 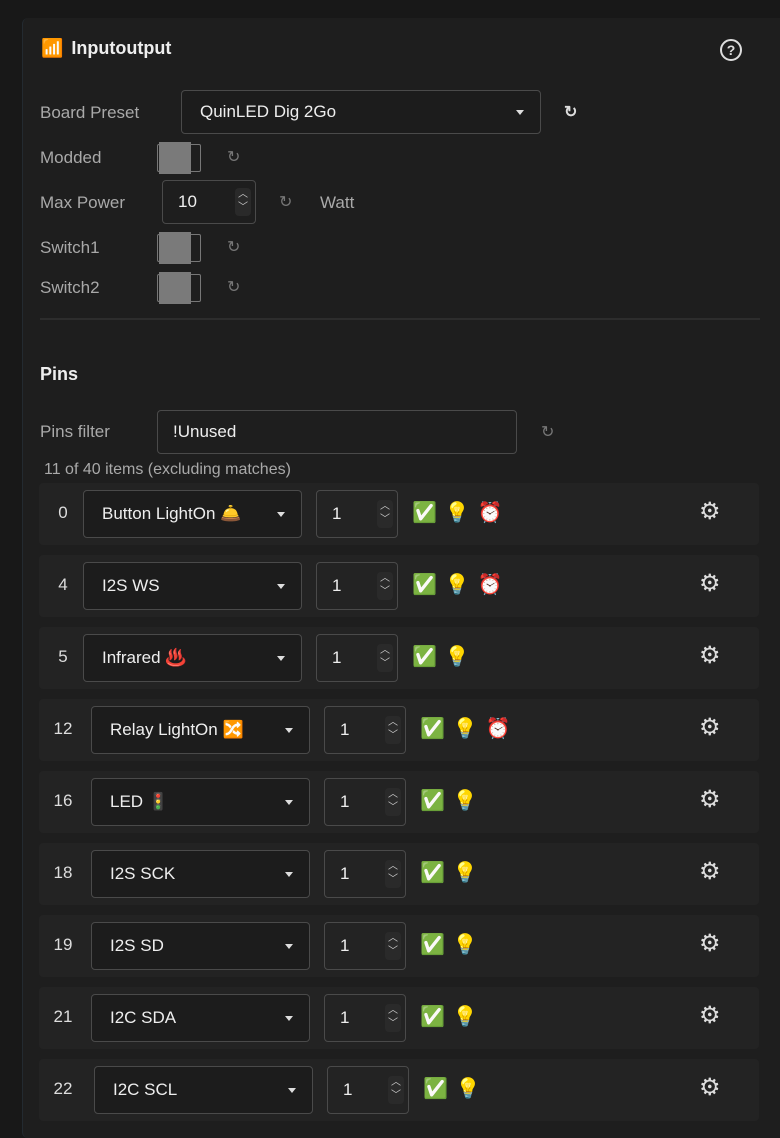 I want to click on pin-usage-select: I2S WS, so click(x=192, y=586).